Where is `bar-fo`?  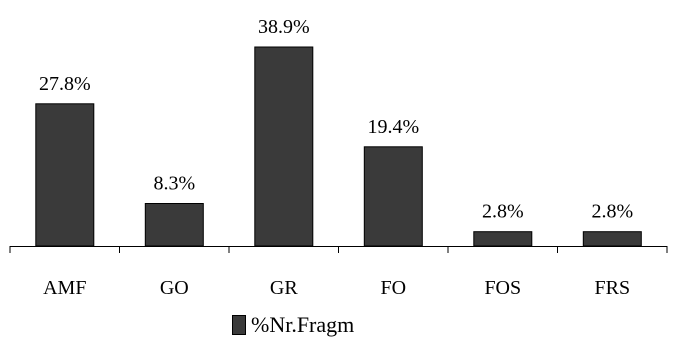 bar-fo is located at coordinates (393, 196).